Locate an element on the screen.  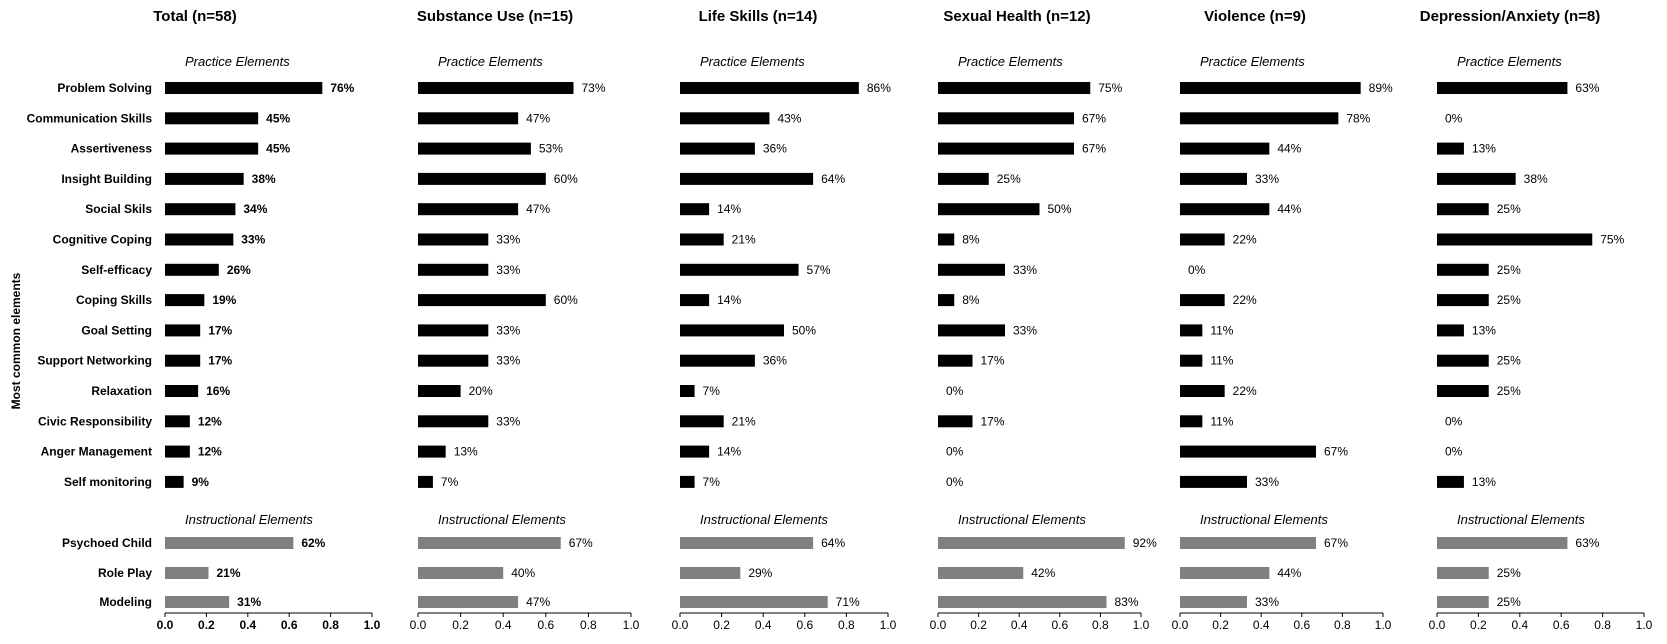
bar-value-label: 16% is located at coordinates (218, 391).